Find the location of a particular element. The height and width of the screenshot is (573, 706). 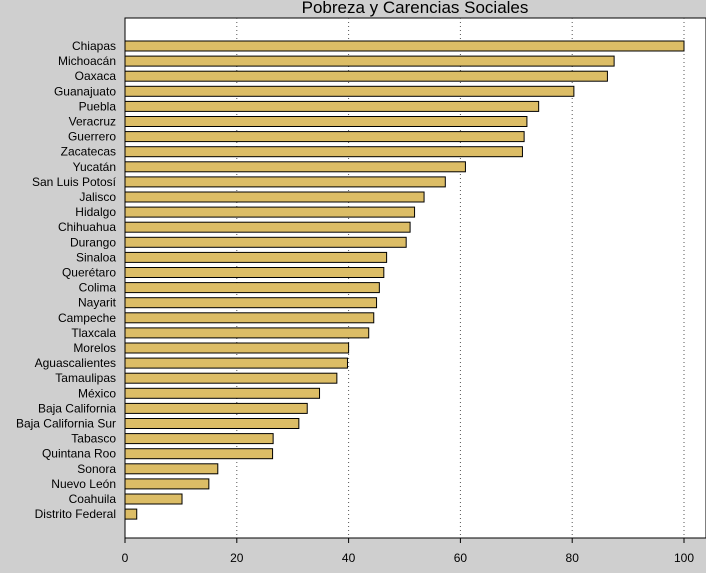

category-label: Campeche is located at coordinates (87, 318).